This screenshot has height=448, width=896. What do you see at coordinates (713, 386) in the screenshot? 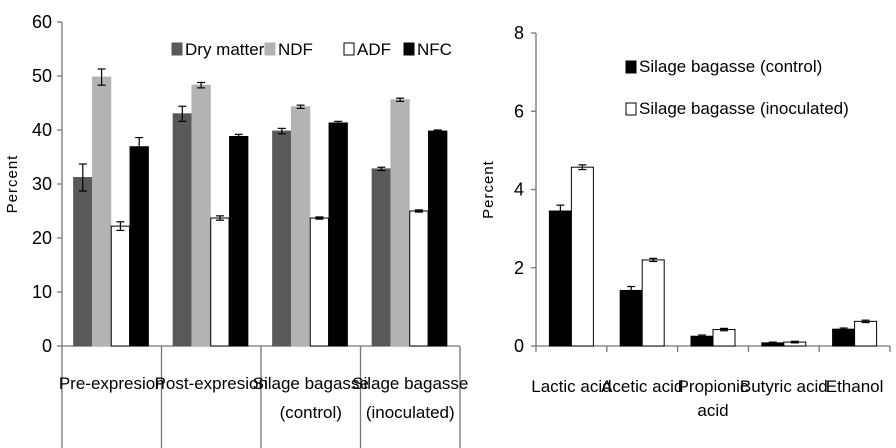
I see `category-label: Propionic` at bounding box center [713, 386].